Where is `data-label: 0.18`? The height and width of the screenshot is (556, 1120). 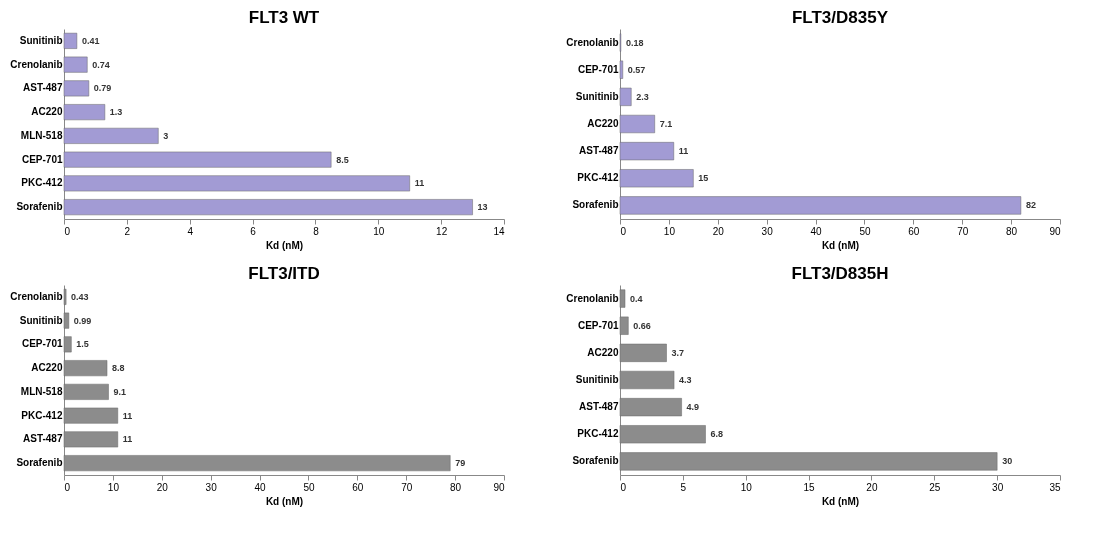 data-label: 0.18 is located at coordinates (634, 42).